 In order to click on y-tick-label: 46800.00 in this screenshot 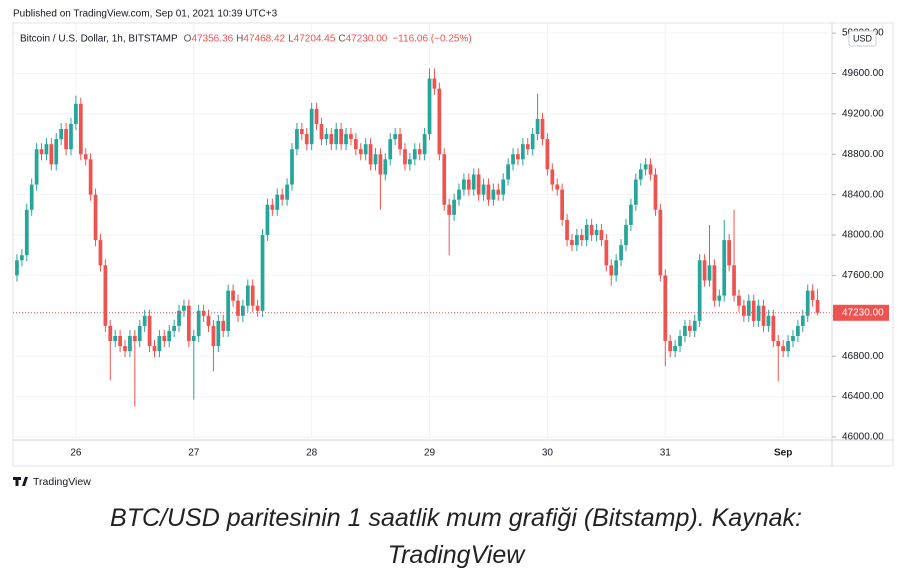, I will do `click(863, 356)`.